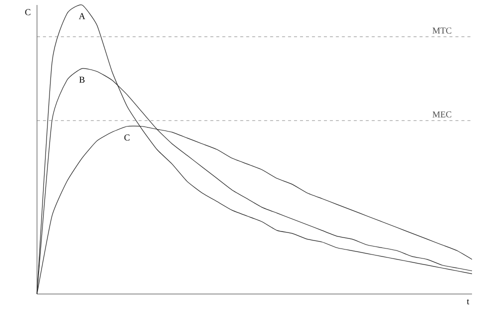 The width and height of the screenshot is (500, 324). What do you see at coordinates (27, 12) in the screenshot?
I see `y-axis-title: C` at bounding box center [27, 12].